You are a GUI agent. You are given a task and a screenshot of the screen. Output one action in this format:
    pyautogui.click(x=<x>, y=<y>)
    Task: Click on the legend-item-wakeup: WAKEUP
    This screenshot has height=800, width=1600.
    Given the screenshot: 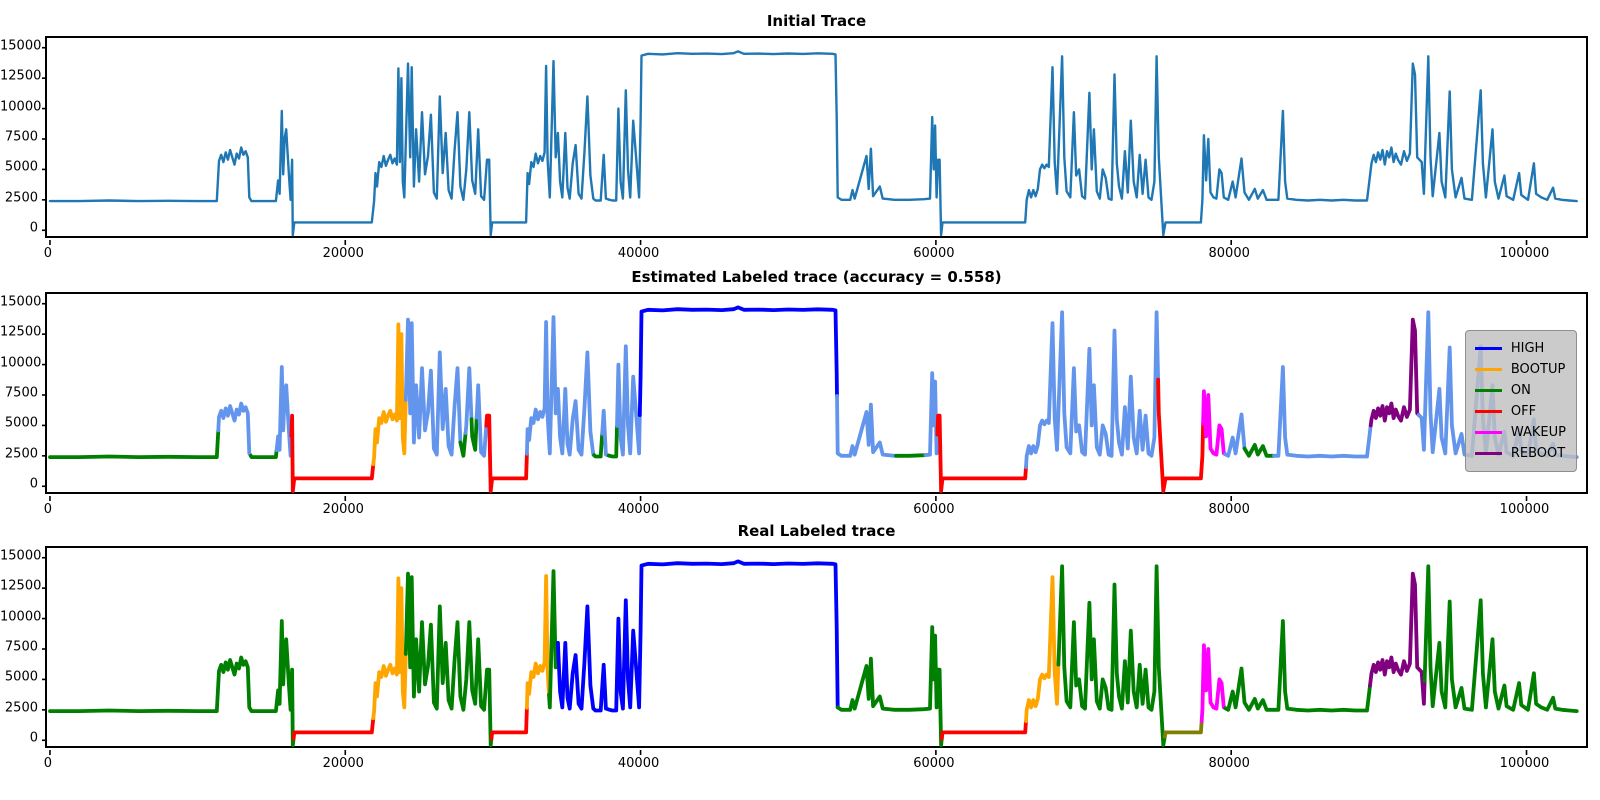 What is the action you would take?
    pyautogui.click(x=1520, y=432)
    